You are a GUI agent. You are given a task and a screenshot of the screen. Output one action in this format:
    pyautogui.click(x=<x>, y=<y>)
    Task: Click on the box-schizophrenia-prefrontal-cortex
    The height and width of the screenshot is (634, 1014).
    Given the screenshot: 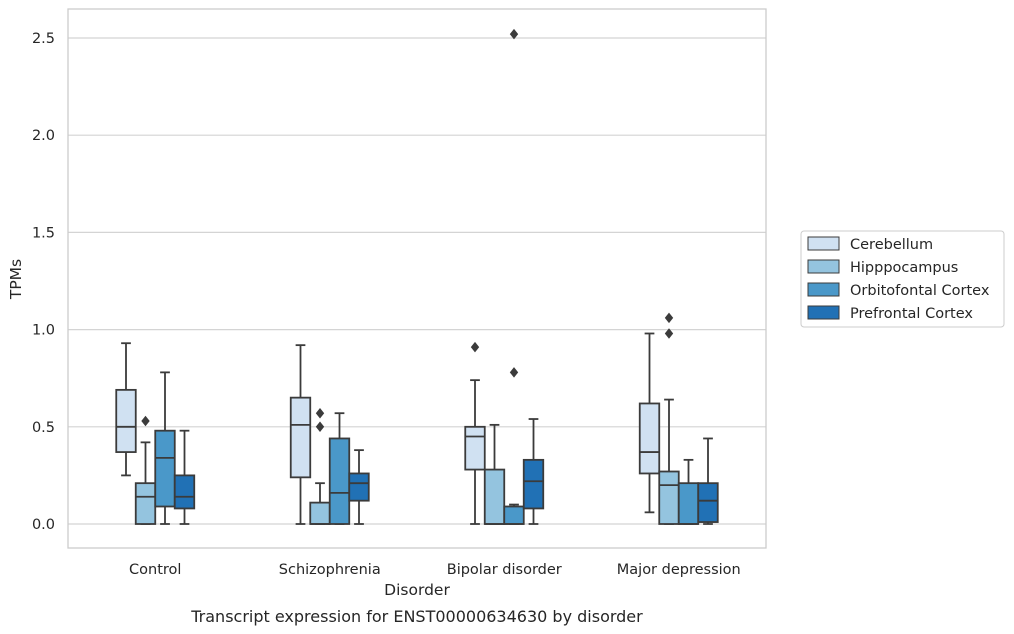 What is the action you would take?
    pyautogui.click(x=359, y=487)
    